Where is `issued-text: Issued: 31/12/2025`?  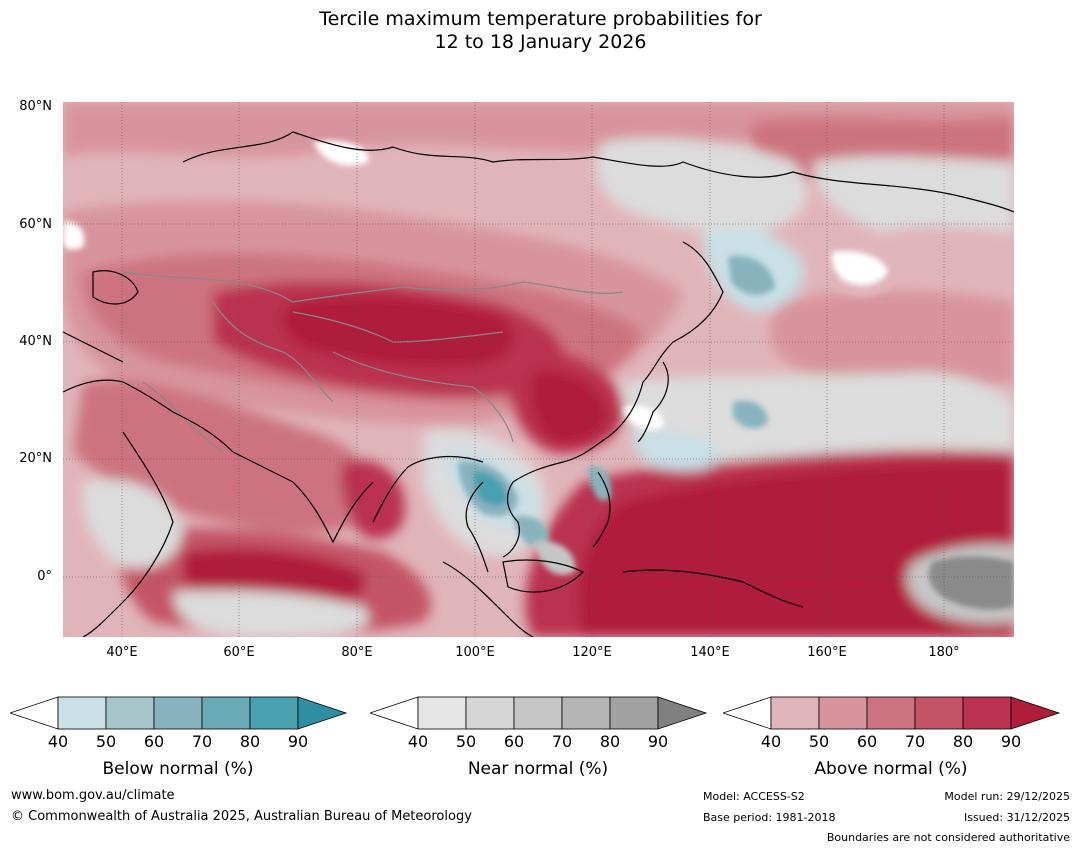
issued-text: Issued: 31/12/2025 is located at coordinates (1016, 817).